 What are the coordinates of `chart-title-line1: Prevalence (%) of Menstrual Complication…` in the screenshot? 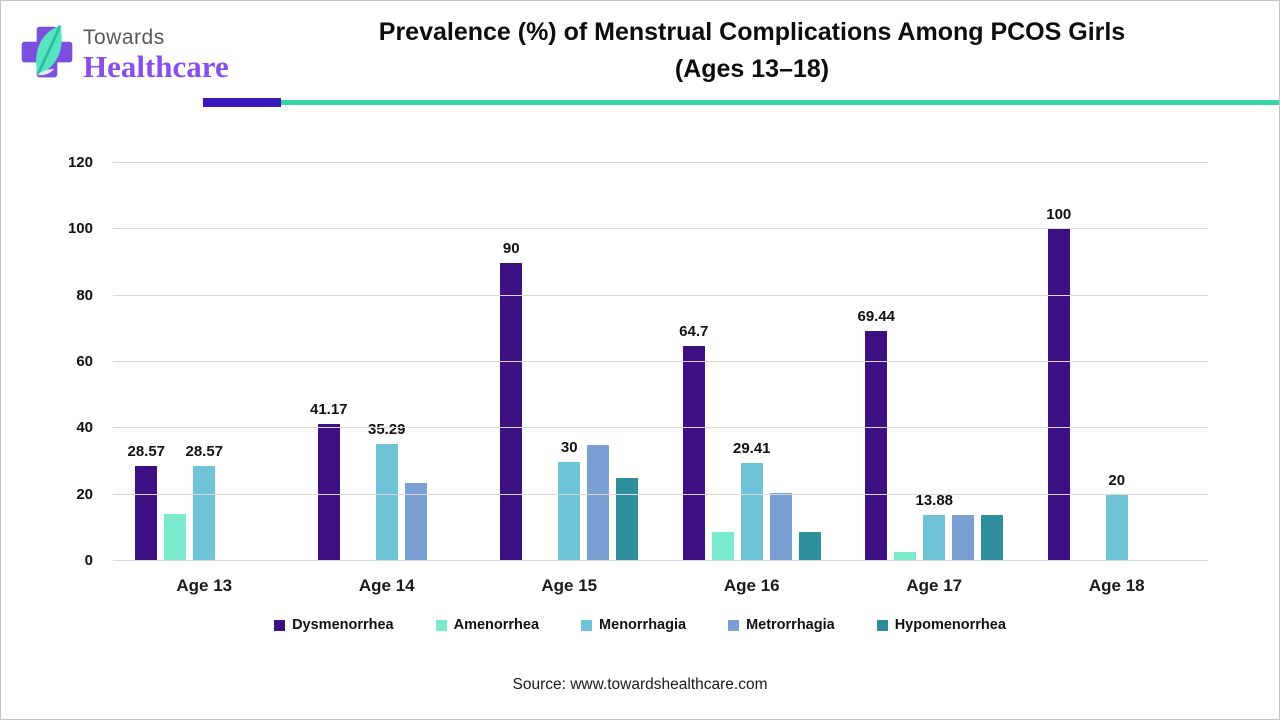 It's located at (752, 32).